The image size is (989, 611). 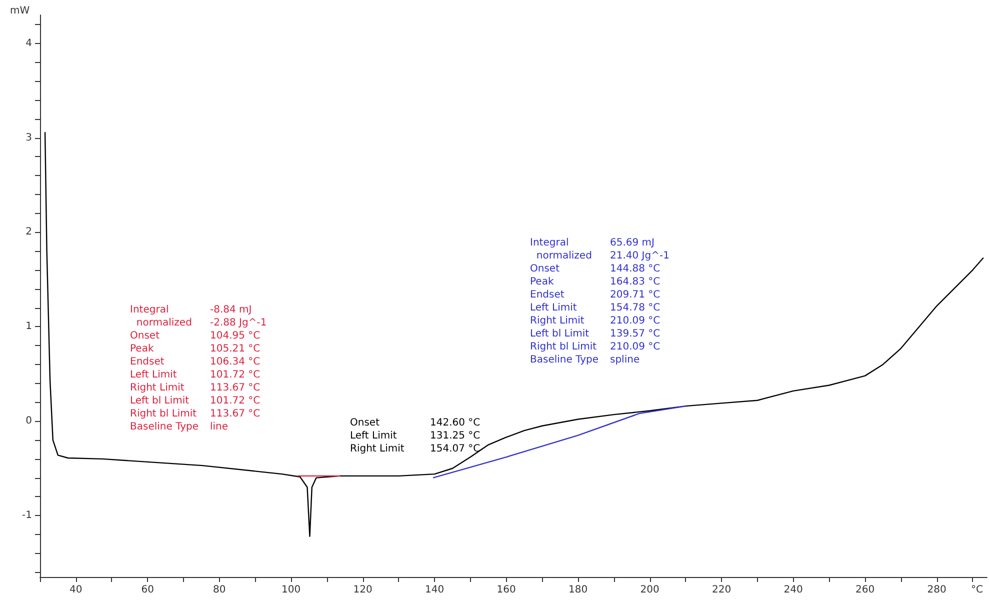 What do you see at coordinates (29, 138) in the screenshot?
I see `y-tick-label: 3` at bounding box center [29, 138].